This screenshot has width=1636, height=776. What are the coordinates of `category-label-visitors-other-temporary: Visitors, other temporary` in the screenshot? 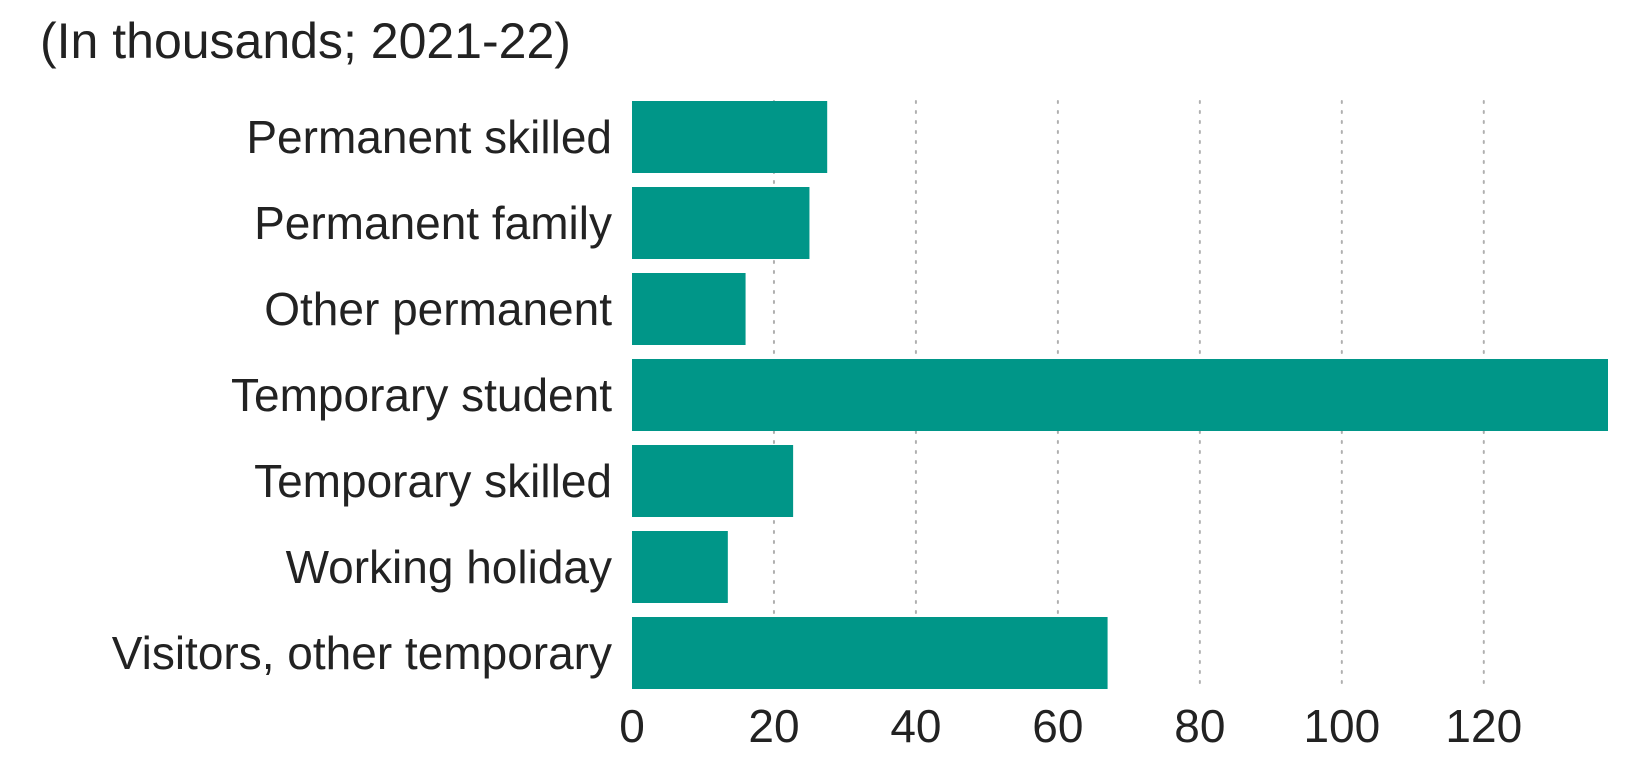 It's located at (362, 653).